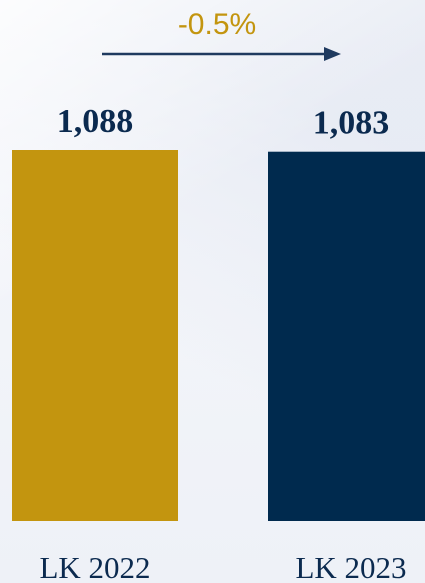 This screenshot has width=425, height=583. What do you see at coordinates (223, 122) in the screenshot?
I see `value-labels-group: 1,088 1,083` at bounding box center [223, 122].